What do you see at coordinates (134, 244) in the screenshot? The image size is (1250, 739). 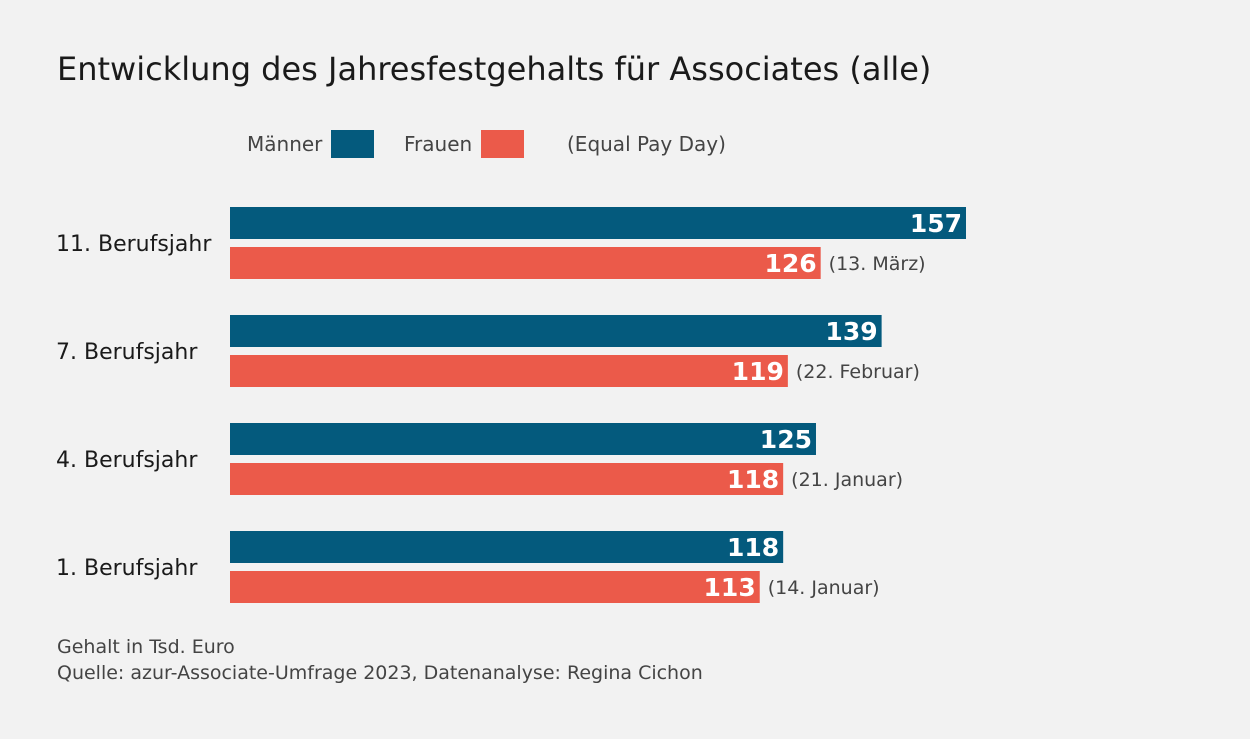 I see `category-label: 11. Berufsjahr` at bounding box center [134, 244].